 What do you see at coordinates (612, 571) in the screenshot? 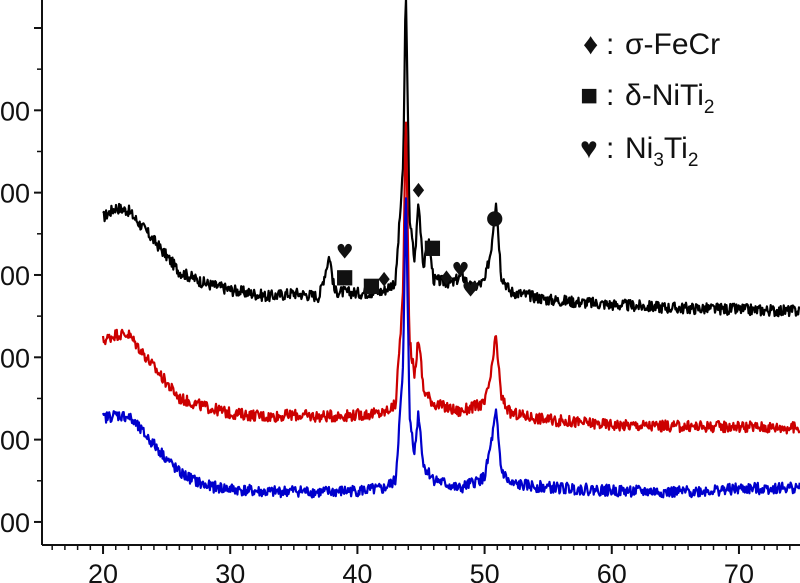
I see `x-tick-label: 60` at bounding box center [612, 571].